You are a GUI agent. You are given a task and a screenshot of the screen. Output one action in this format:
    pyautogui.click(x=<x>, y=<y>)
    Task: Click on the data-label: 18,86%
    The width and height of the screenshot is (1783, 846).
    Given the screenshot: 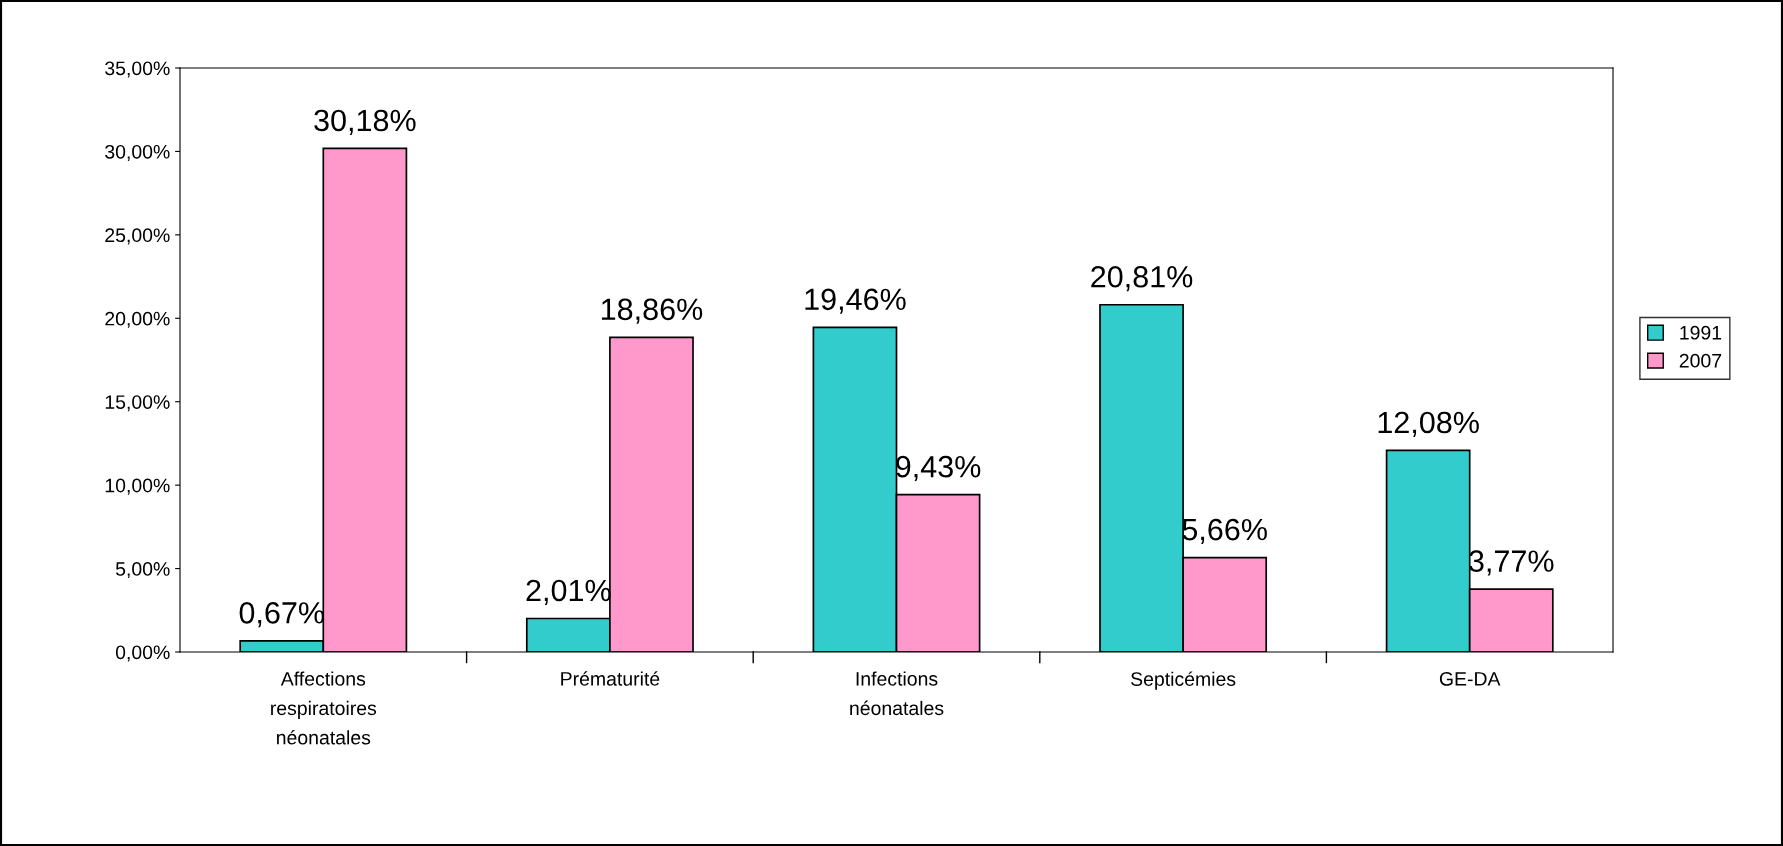 What is the action you would take?
    pyautogui.click(x=652, y=311)
    